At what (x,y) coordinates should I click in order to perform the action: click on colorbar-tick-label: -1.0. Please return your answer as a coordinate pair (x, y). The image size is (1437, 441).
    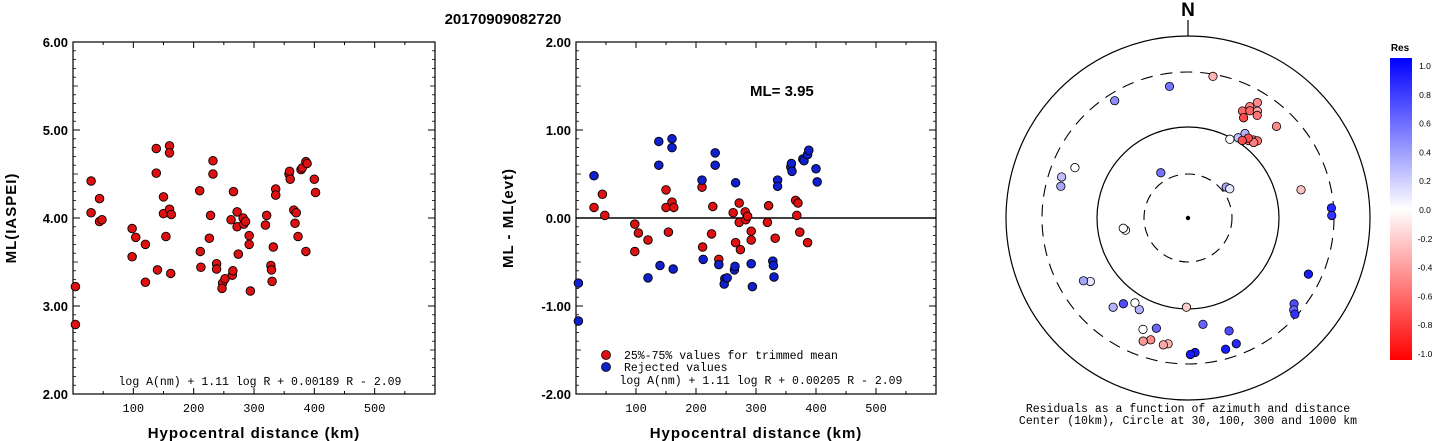
    Looking at the image, I should click on (1425, 354).